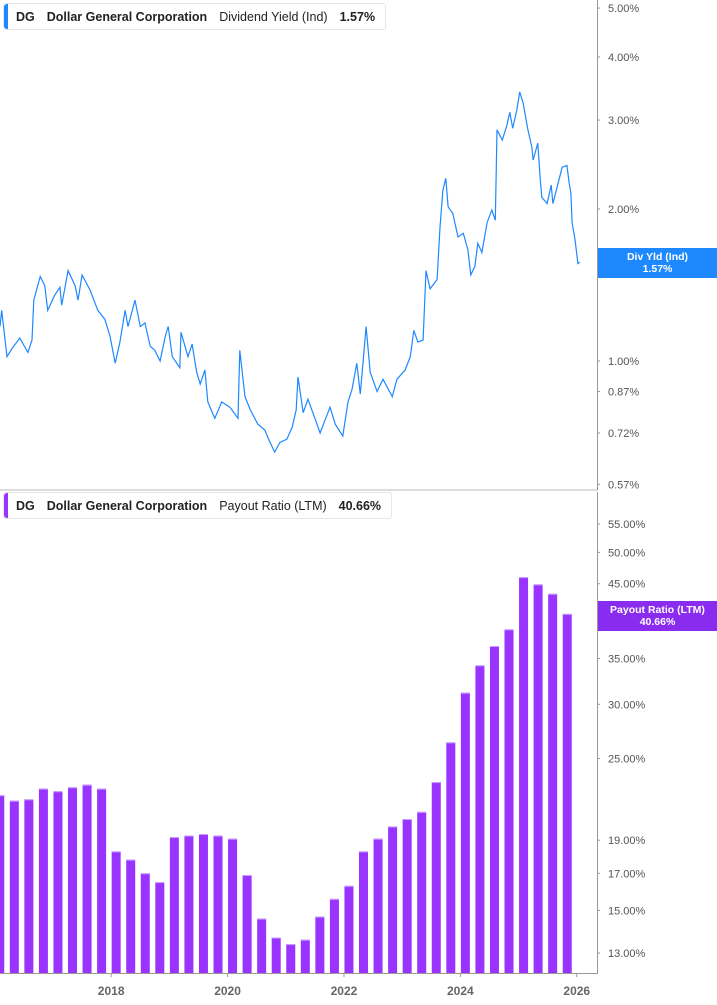 The width and height of the screenshot is (717, 1005). Describe the element at coordinates (227, 991) in the screenshot. I see `x-tick-label: 2020` at that location.